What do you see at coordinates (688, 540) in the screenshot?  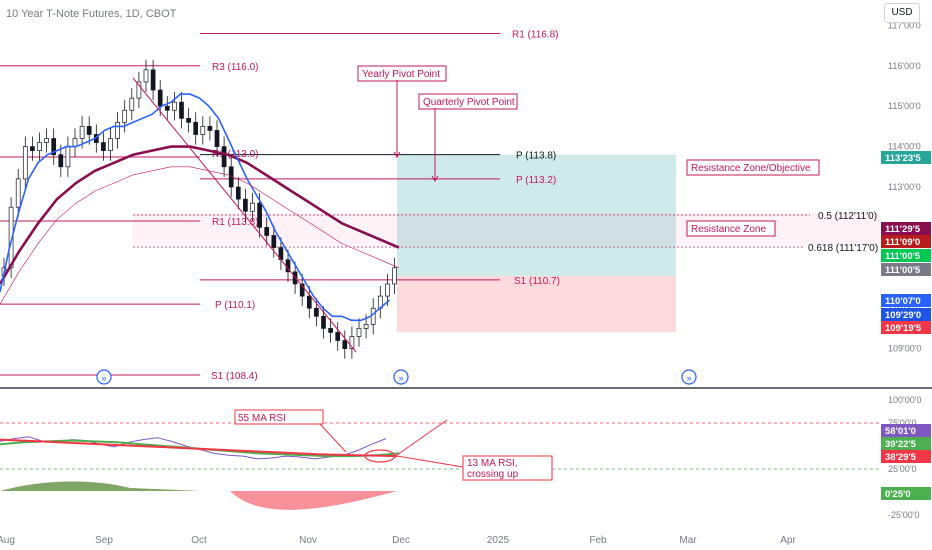 I see `x-tick-label: Mar` at bounding box center [688, 540].